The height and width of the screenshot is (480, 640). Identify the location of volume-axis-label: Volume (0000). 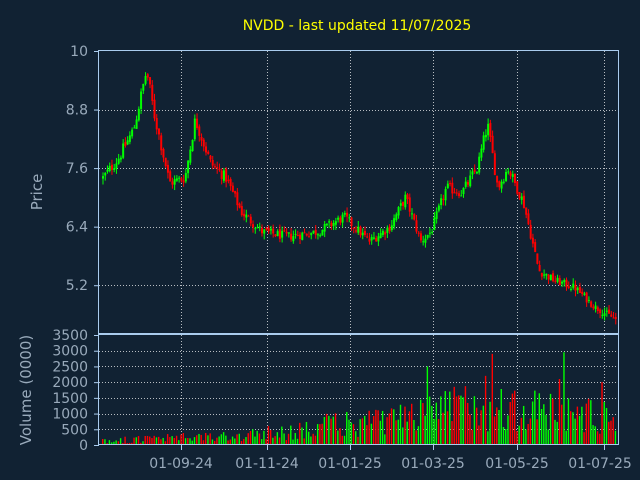
(26, 390).